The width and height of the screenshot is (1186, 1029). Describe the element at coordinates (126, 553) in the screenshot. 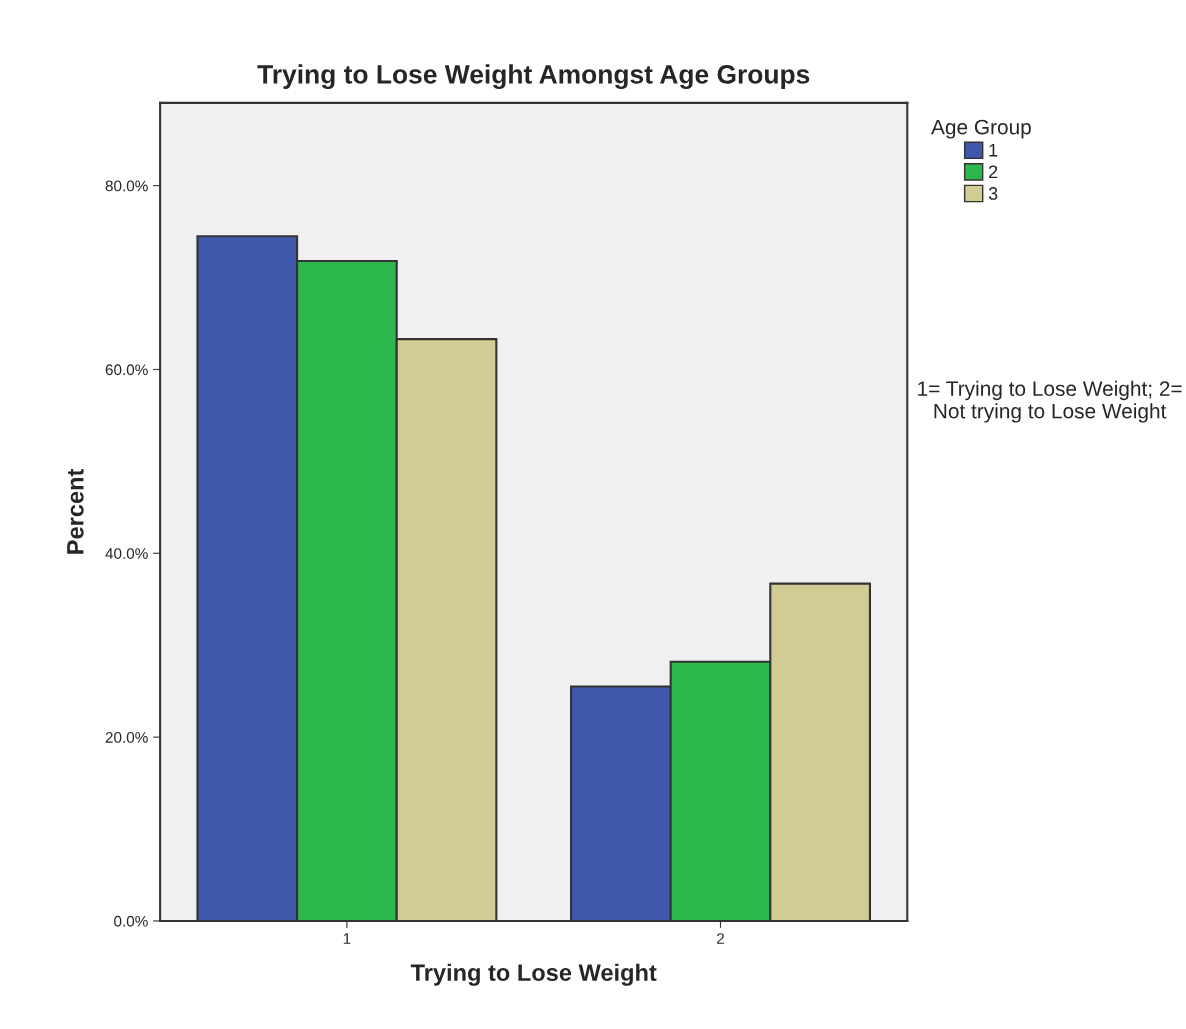

I see `y-tick-label: 40.0%` at that location.